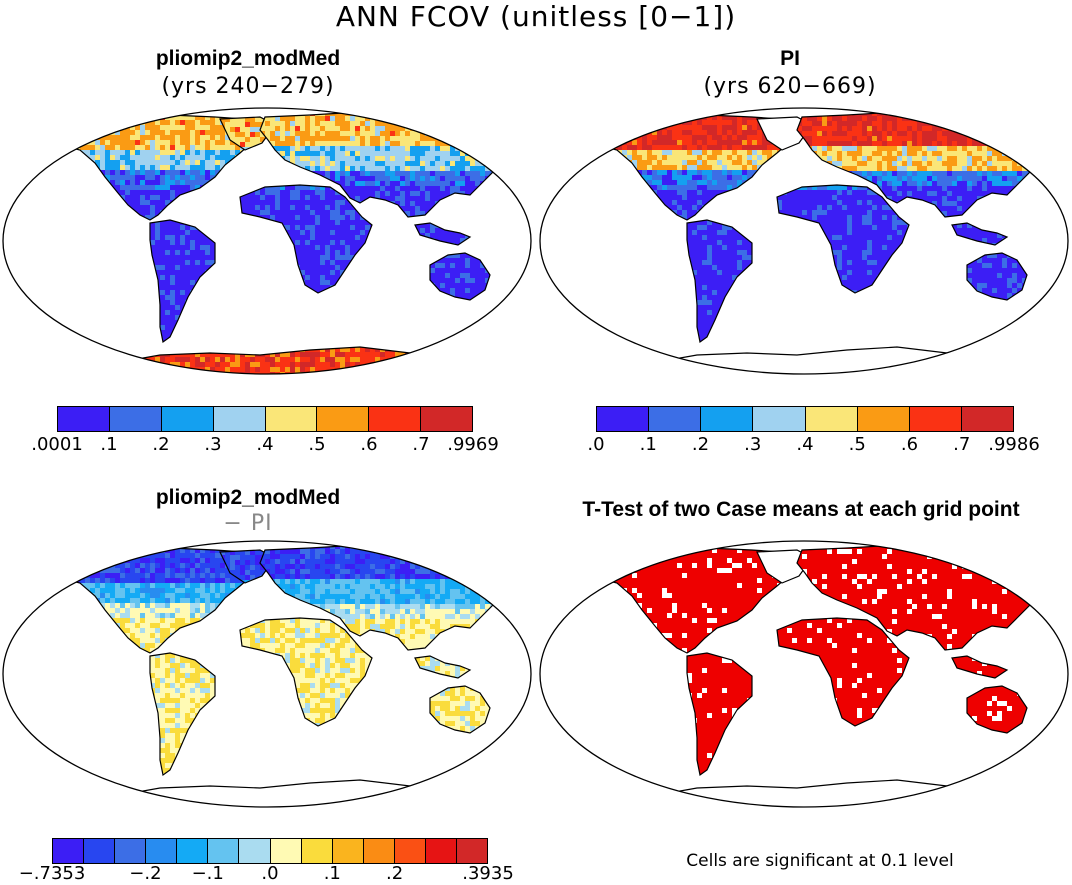  What do you see at coordinates (790, 86) in the screenshot?
I see `panel-subtitle-top-right: (yrs 620−669)` at bounding box center [790, 86].